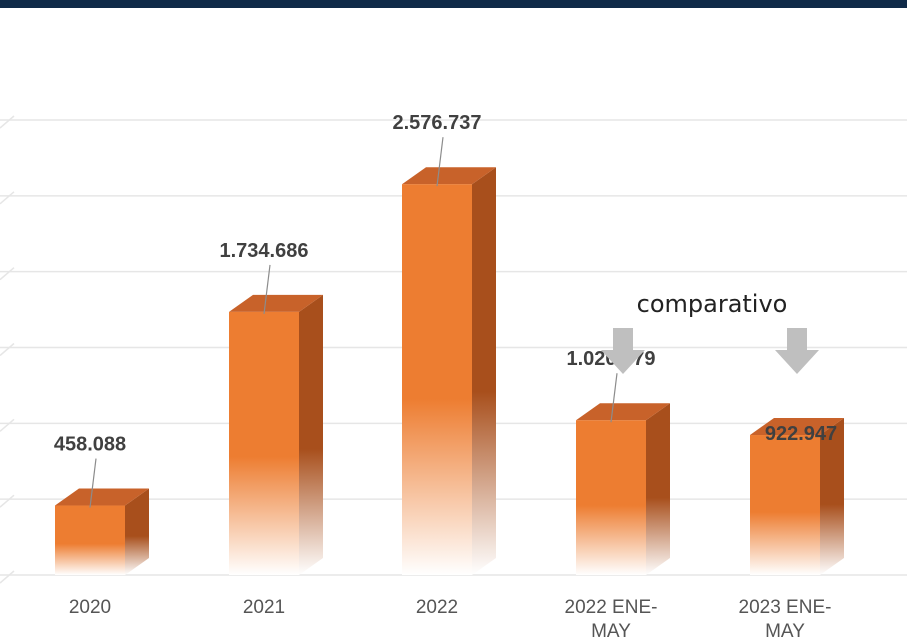 This screenshot has height=642, width=907. I want to click on data-label: 458.088, so click(90, 445).